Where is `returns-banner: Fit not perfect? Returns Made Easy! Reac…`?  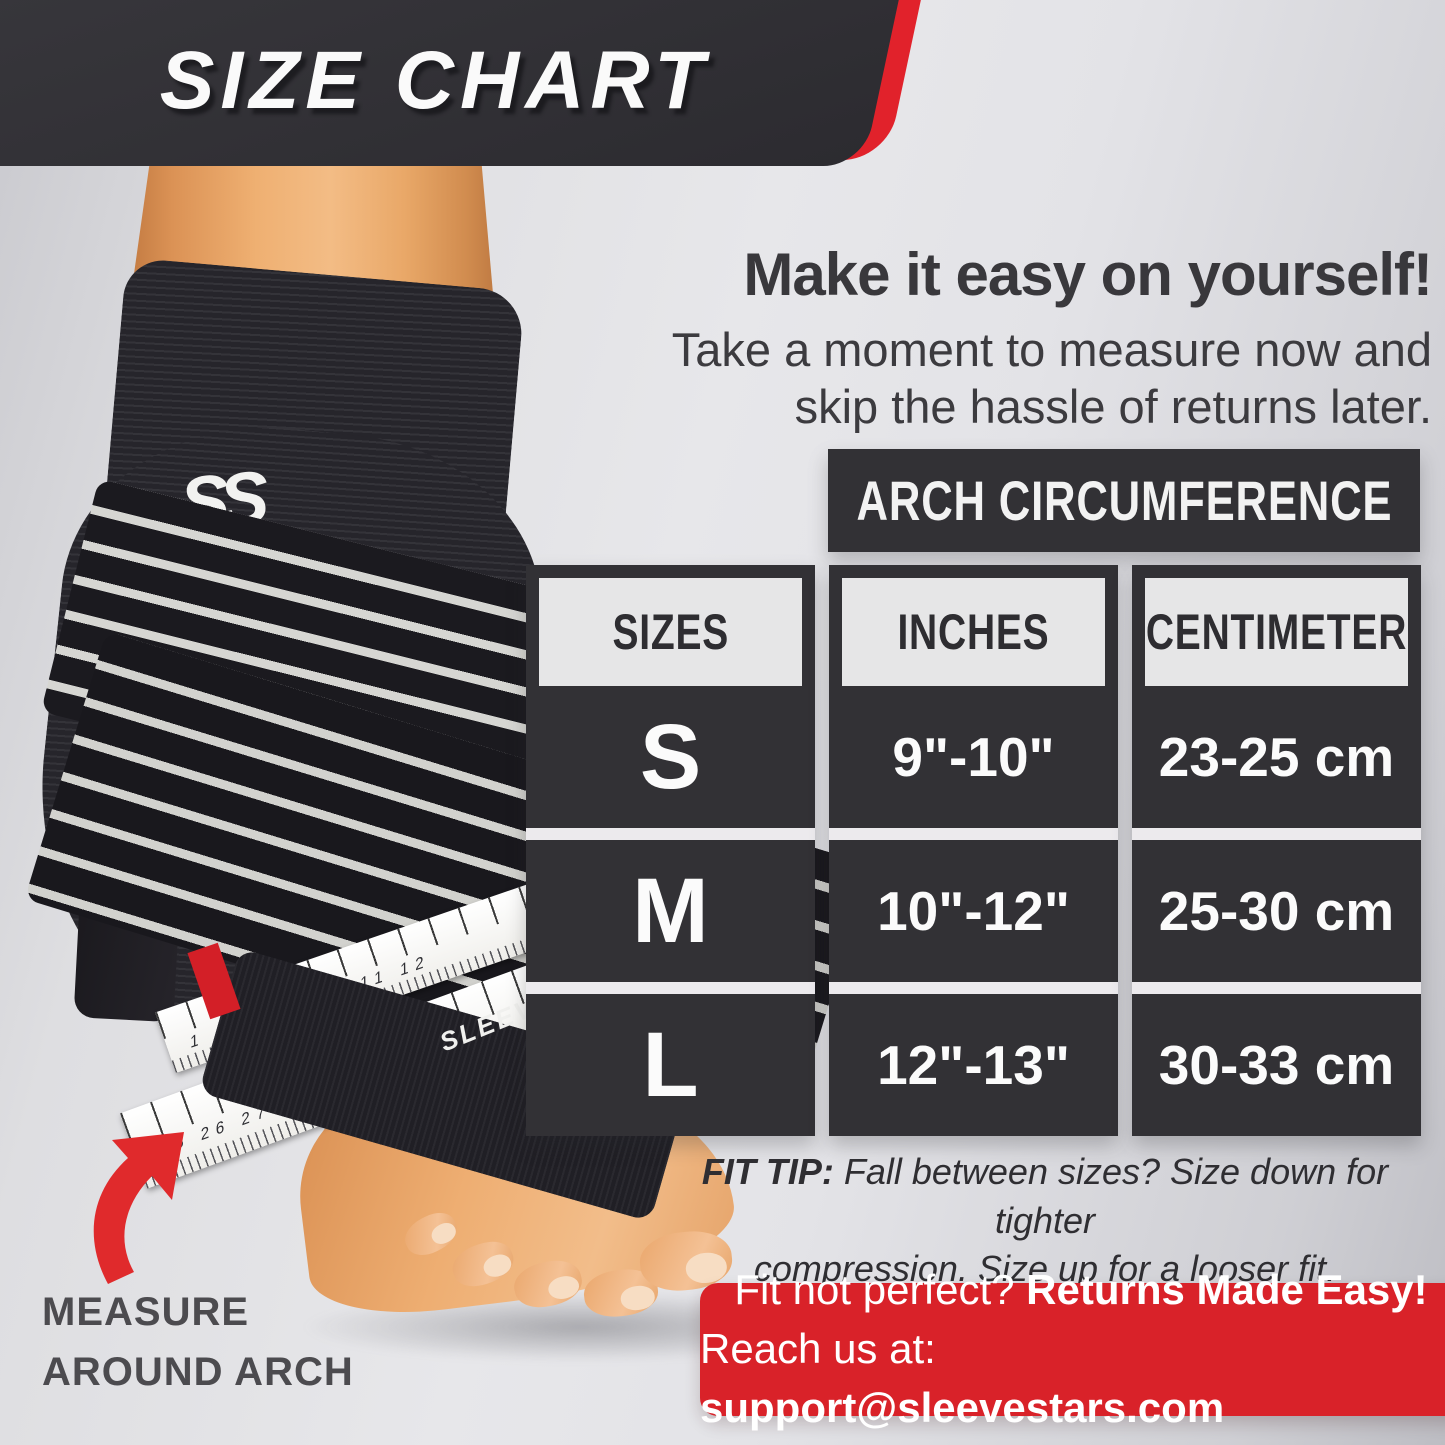
returns-banner: Fit not perfect? Returns Made Easy! Reac… is located at coordinates (1072, 1348).